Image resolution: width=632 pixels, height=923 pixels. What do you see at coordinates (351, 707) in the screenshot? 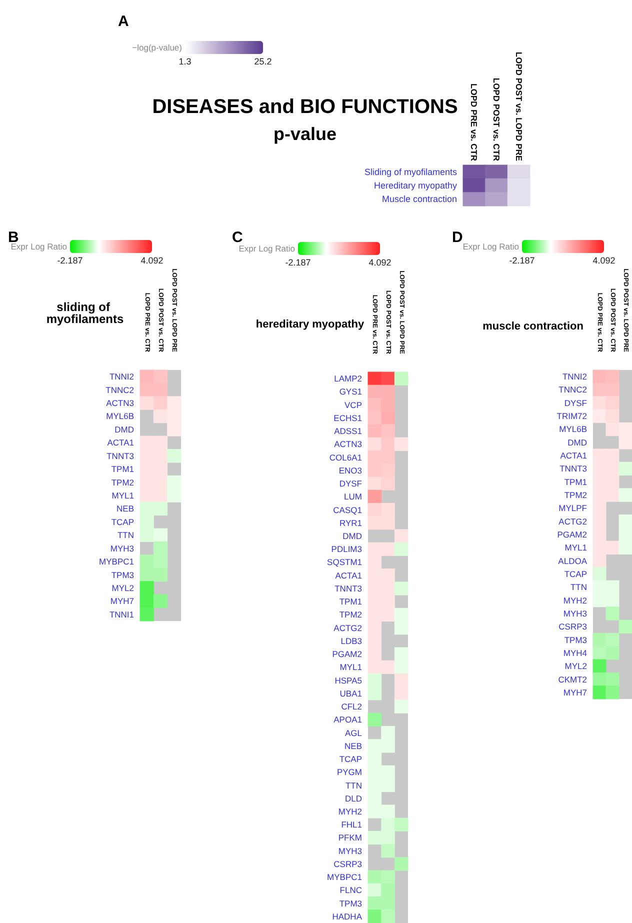
I see `y-tick-label: CFL2` at bounding box center [351, 707].